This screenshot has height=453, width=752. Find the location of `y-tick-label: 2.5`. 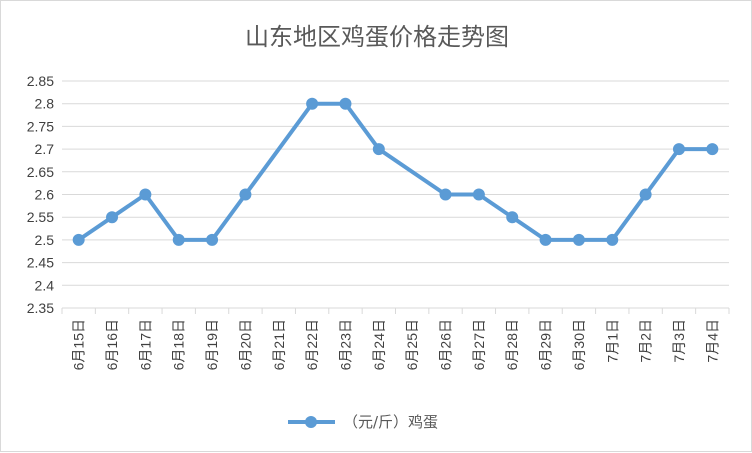

y-tick-label: 2.5 is located at coordinates (45, 240).